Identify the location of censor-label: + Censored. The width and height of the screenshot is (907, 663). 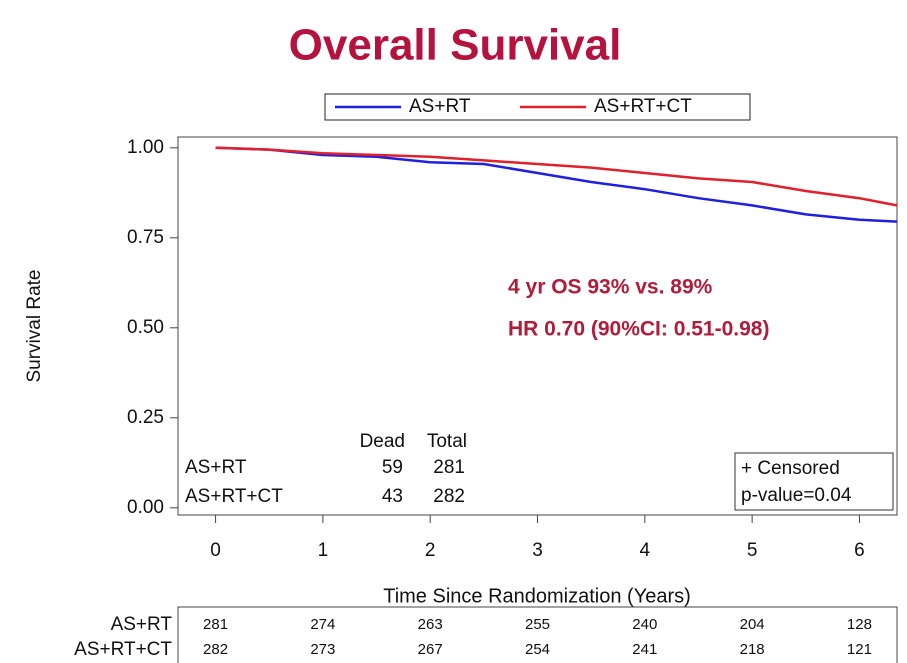
(790, 468).